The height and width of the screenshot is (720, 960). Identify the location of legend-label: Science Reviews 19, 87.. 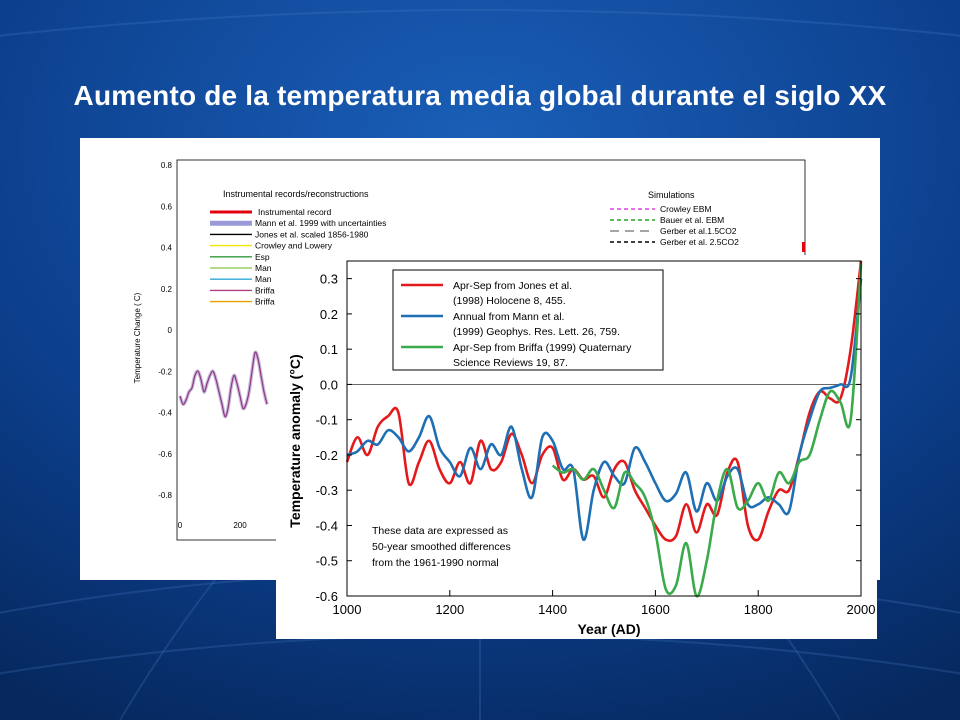
(510, 363).